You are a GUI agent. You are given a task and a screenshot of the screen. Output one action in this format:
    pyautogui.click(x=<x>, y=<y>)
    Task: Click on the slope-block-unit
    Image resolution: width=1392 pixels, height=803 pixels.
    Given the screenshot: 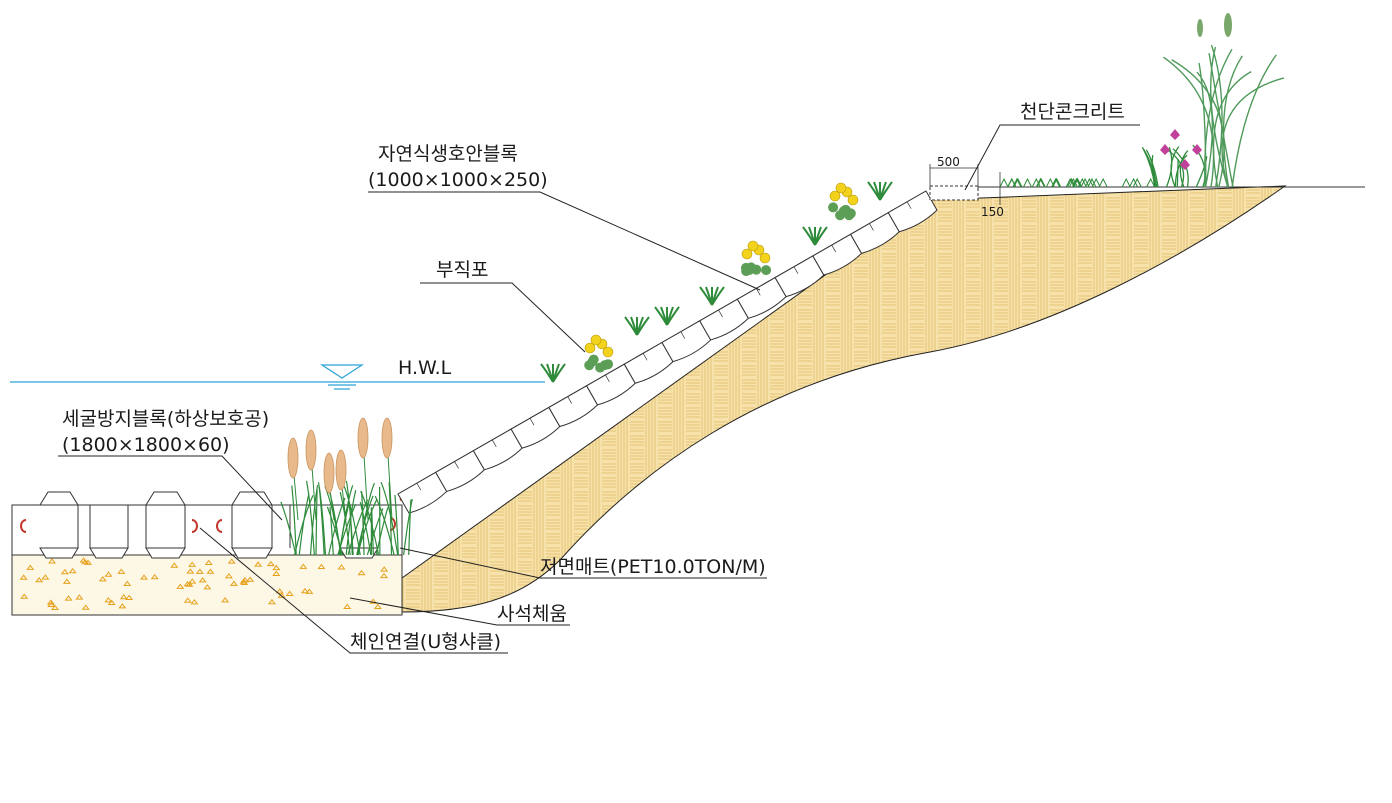 What is the action you would take?
    pyautogui.click(x=912, y=211)
    